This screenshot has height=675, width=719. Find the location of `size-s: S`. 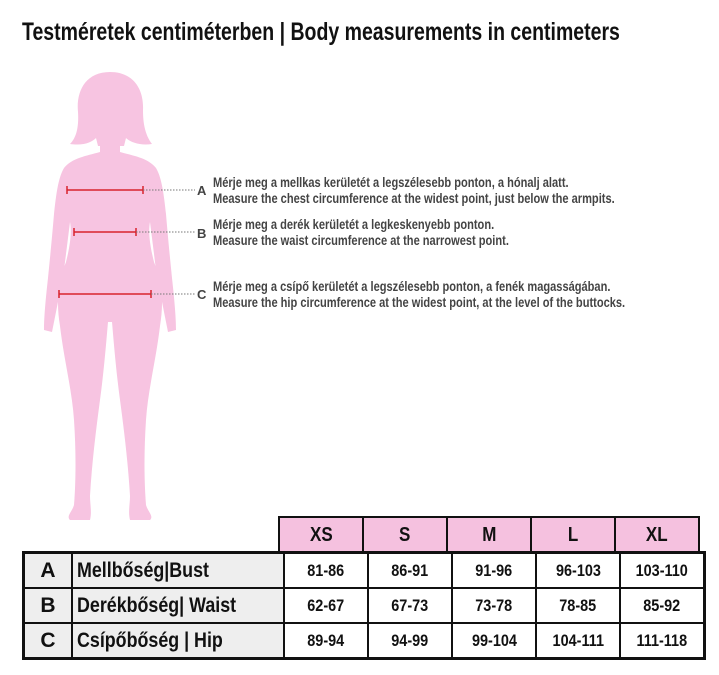

size-s: S is located at coordinates (405, 535).